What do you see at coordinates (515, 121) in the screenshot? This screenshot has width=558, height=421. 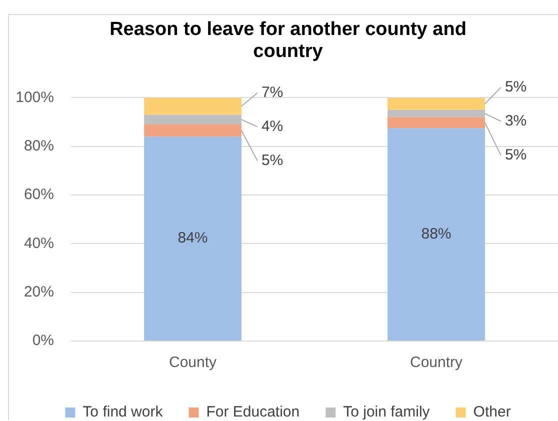 I see `data-label: 3%` at bounding box center [515, 121].